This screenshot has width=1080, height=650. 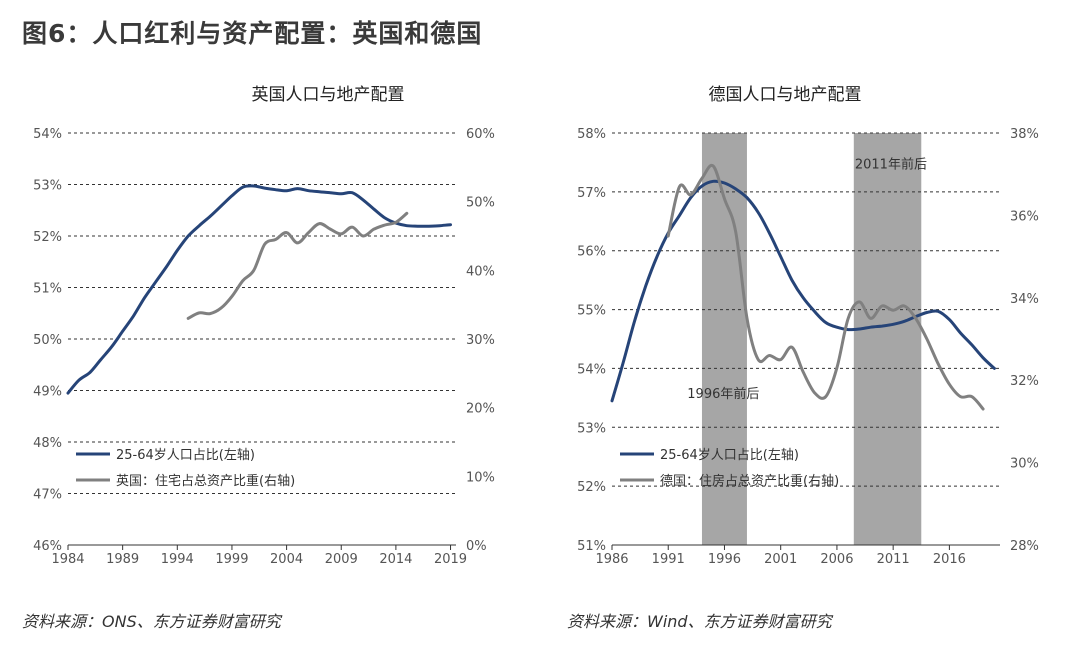 What do you see at coordinates (1024, 464) in the screenshot?
I see `de-y-right-tick: 30%` at bounding box center [1024, 464].